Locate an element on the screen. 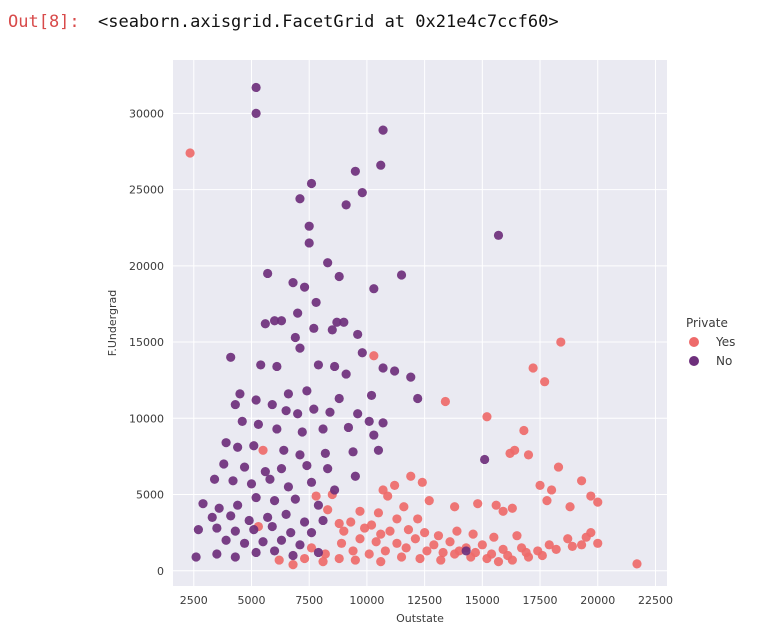 The height and width of the screenshot is (634, 769). x-tick-label: 17500 is located at coordinates (540, 600).